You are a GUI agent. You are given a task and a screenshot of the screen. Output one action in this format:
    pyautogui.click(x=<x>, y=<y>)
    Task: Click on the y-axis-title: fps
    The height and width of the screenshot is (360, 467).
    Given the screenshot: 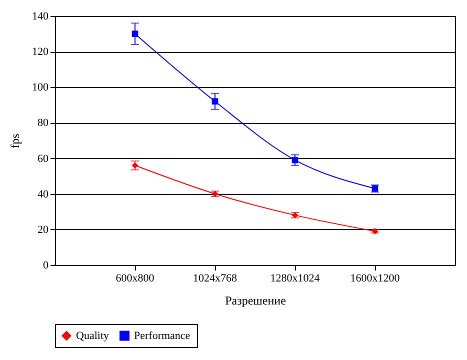 What is the action you would take?
    pyautogui.click(x=15, y=140)
    